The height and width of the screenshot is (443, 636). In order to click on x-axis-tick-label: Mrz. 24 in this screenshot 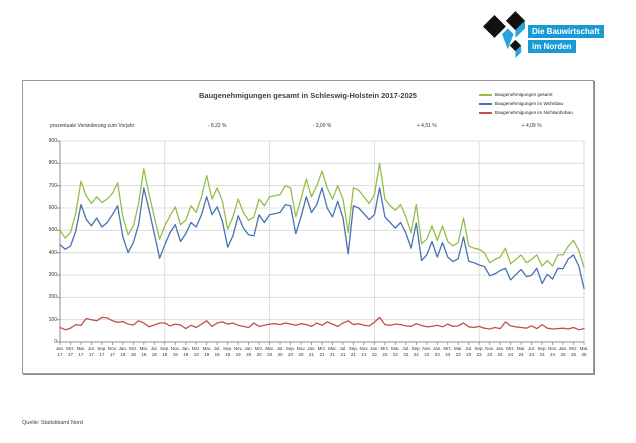, I will do `click(510, 351)`.